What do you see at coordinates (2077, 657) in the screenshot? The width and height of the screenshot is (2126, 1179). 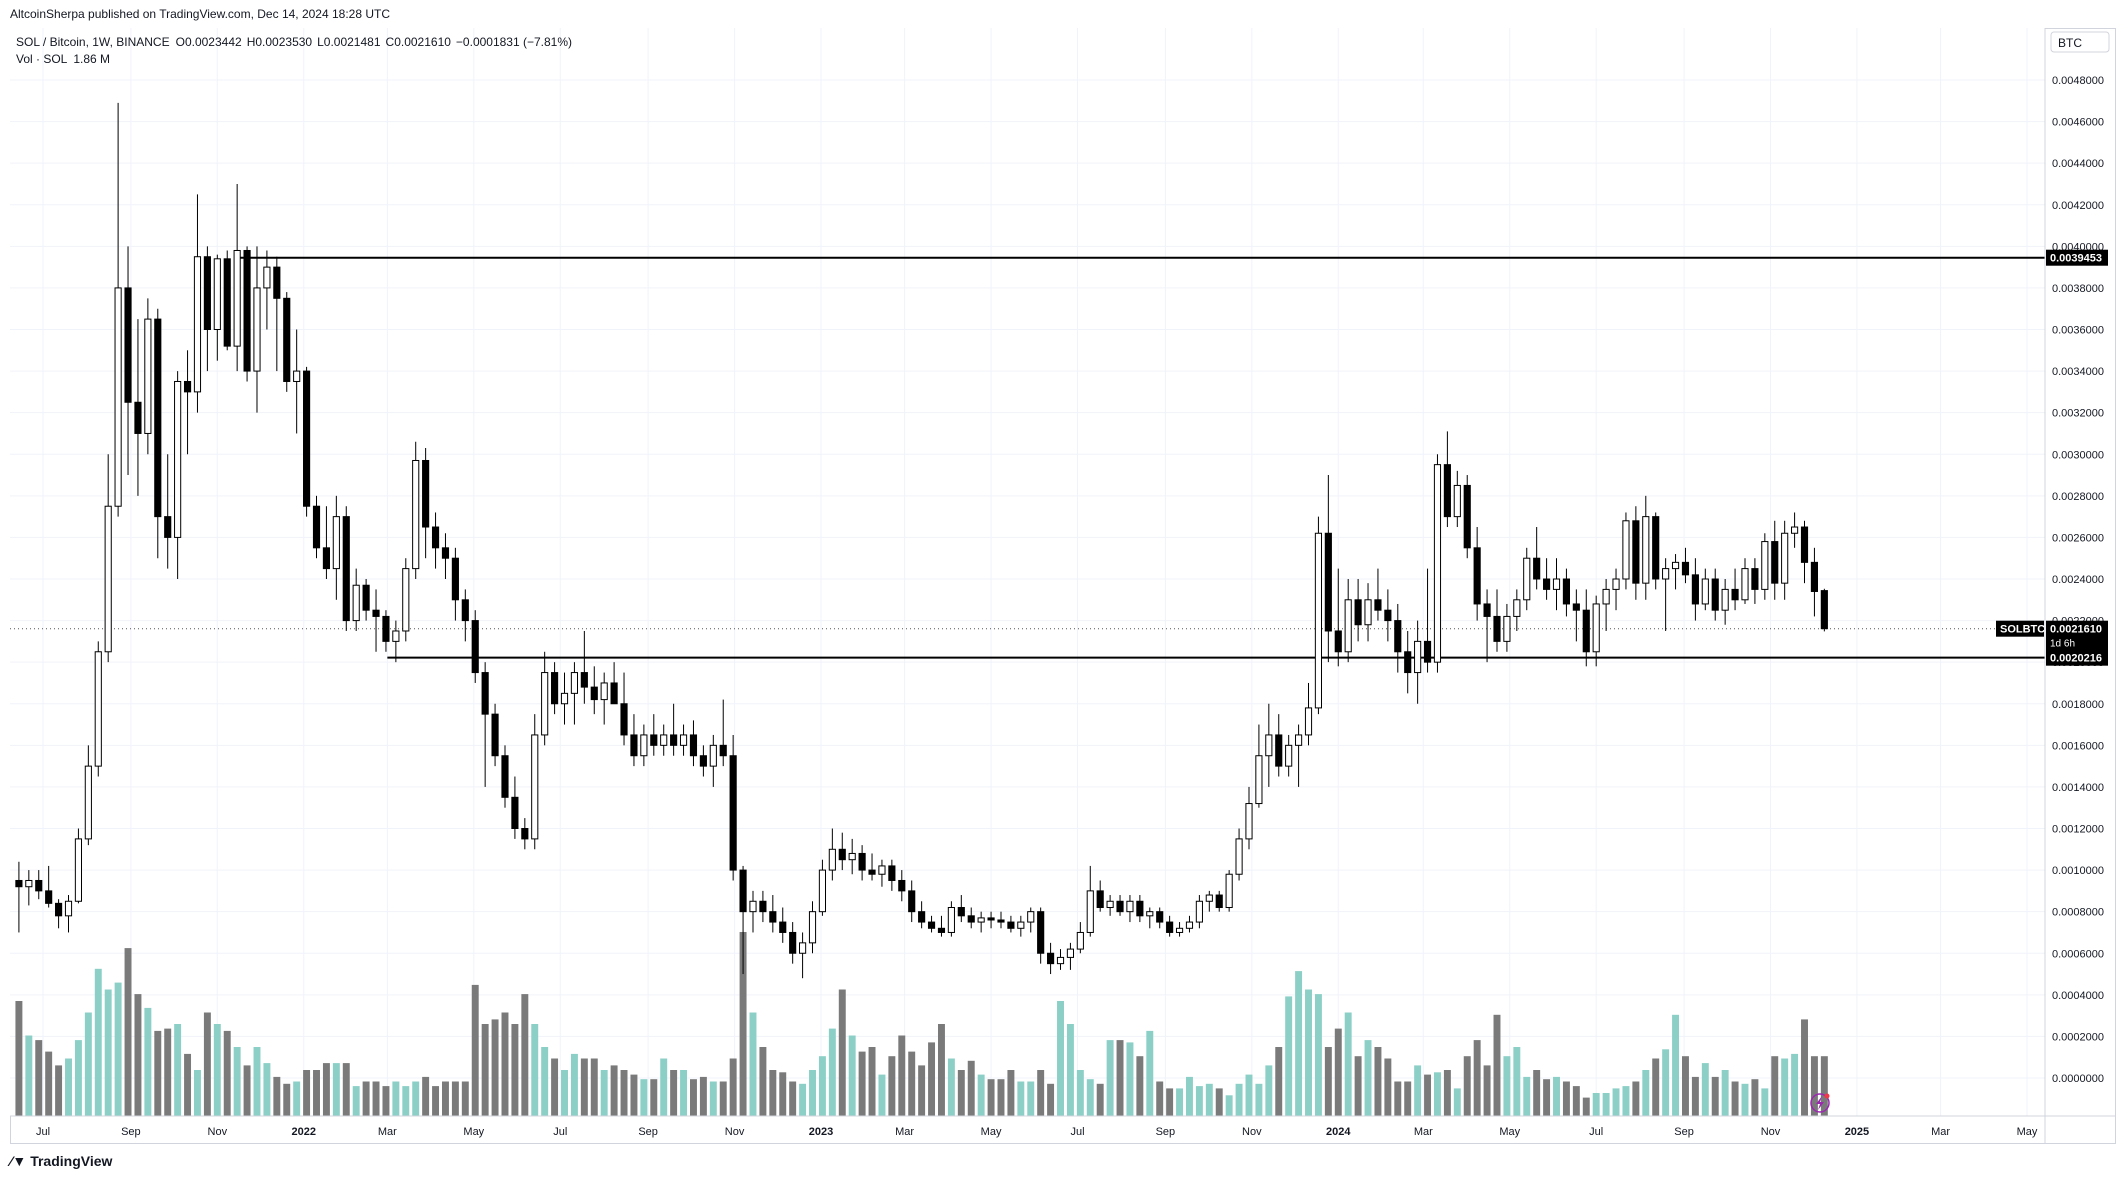 I see `support-badge` at bounding box center [2077, 657].